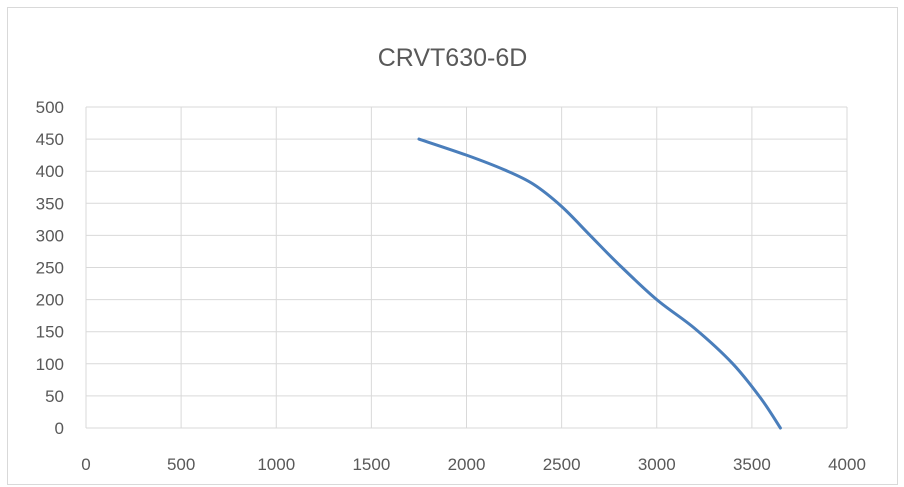  I want to click on y-tick-label: 0, so click(59, 428).